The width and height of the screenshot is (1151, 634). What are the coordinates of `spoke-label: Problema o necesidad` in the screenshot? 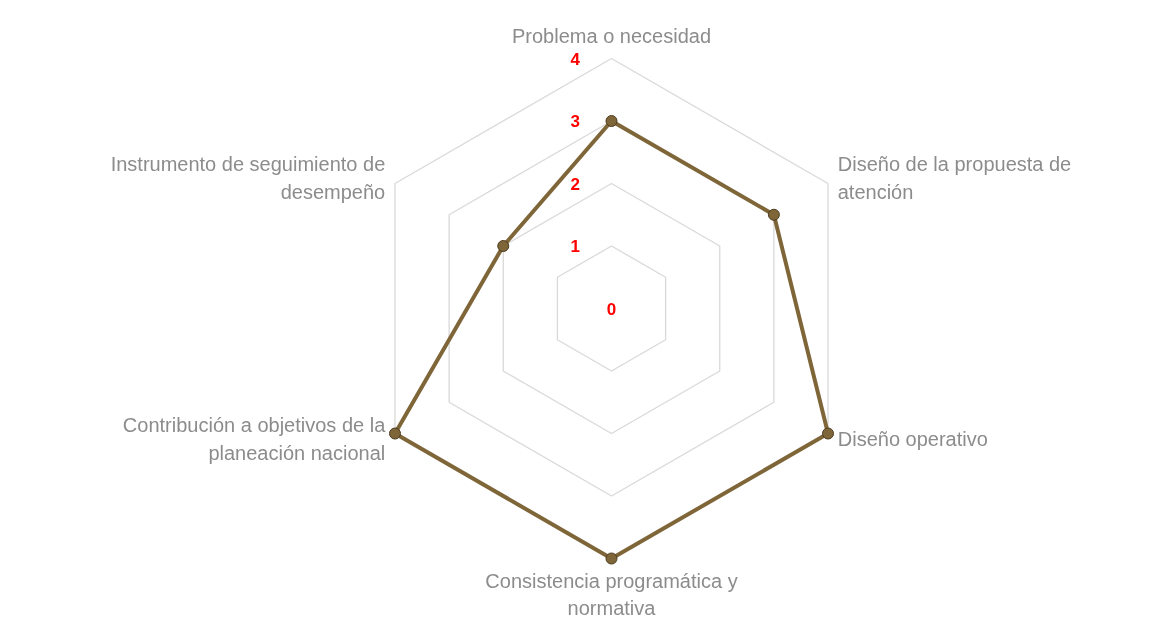 It's located at (611, 36).